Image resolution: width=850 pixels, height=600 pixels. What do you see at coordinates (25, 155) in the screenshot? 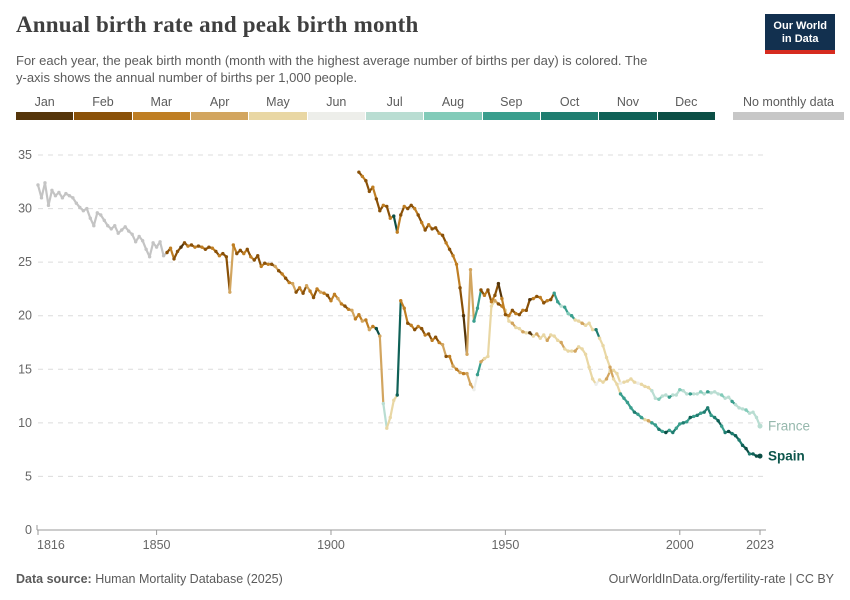
I see `y-tick-label: 35` at bounding box center [25, 155].